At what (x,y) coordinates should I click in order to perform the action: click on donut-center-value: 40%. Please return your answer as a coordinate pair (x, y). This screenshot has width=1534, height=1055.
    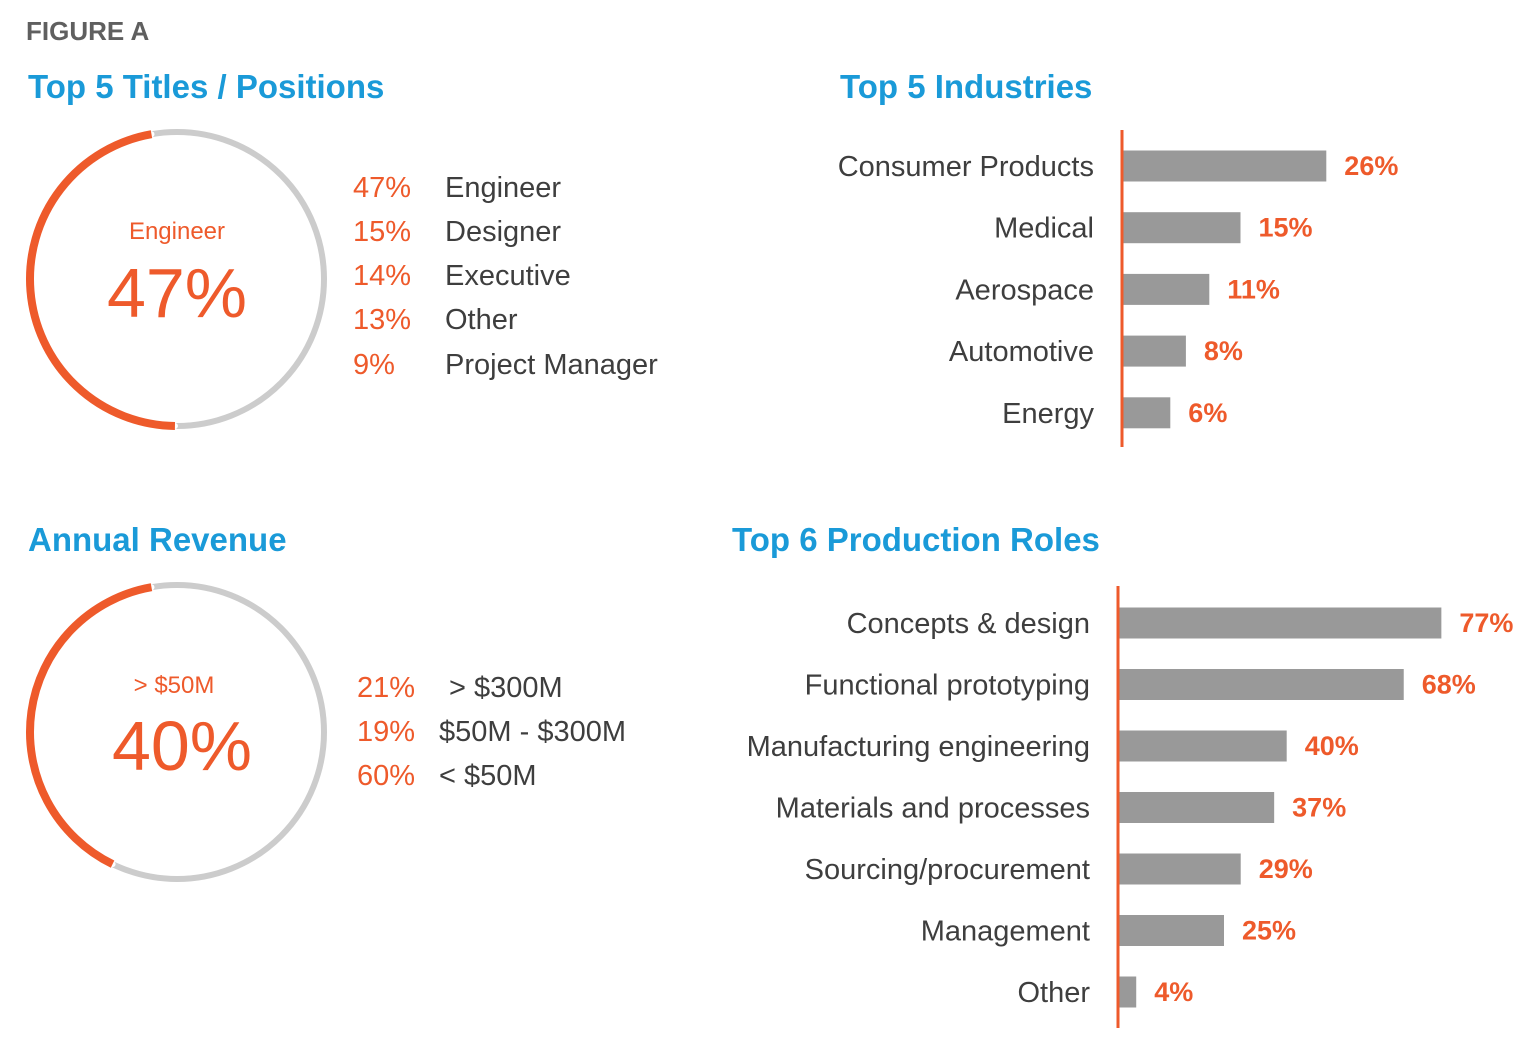
    Looking at the image, I should click on (182, 746).